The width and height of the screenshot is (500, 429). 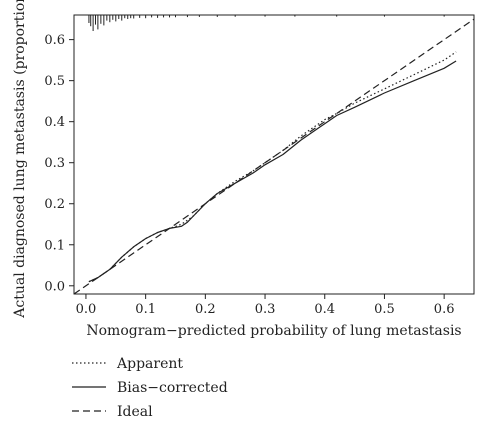 What do you see at coordinates (135, 412) in the screenshot?
I see `legend-label: Ideal` at bounding box center [135, 412].